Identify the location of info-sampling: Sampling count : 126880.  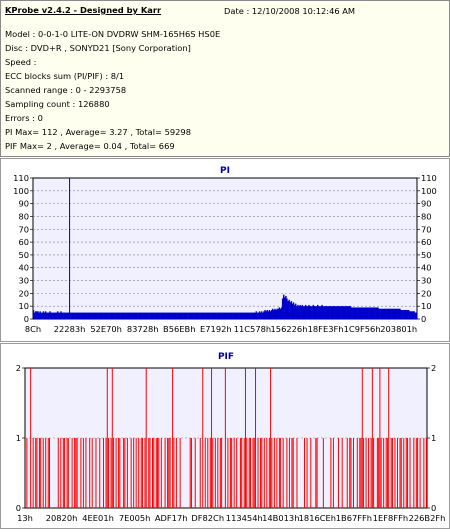
(57, 104).